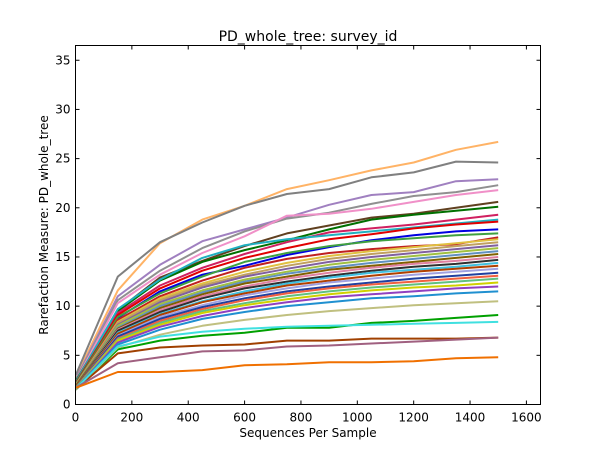  Describe the element at coordinates (67, 405) in the screenshot. I see `y-tick-label: 0` at that location.